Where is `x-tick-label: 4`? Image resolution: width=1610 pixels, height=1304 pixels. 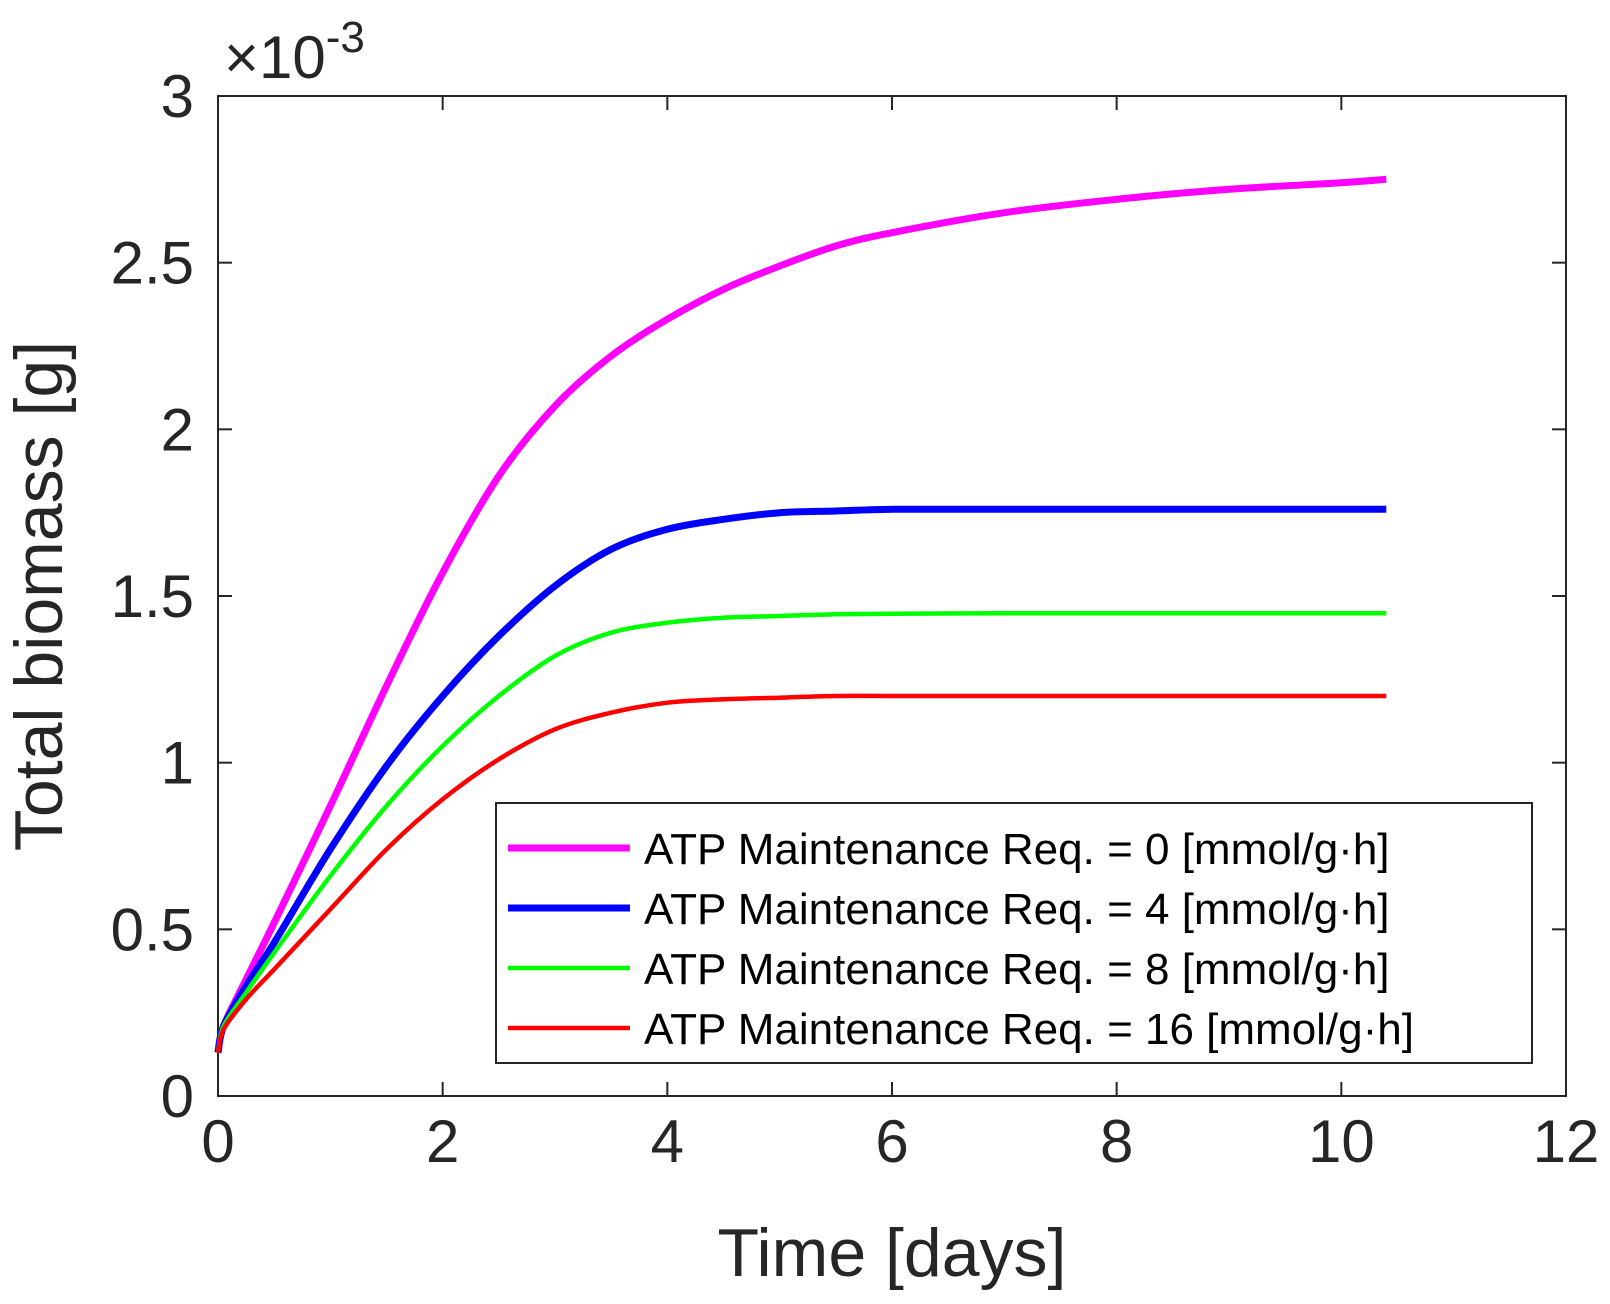
x-tick-label: 4 is located at coordinates (667, 1141).